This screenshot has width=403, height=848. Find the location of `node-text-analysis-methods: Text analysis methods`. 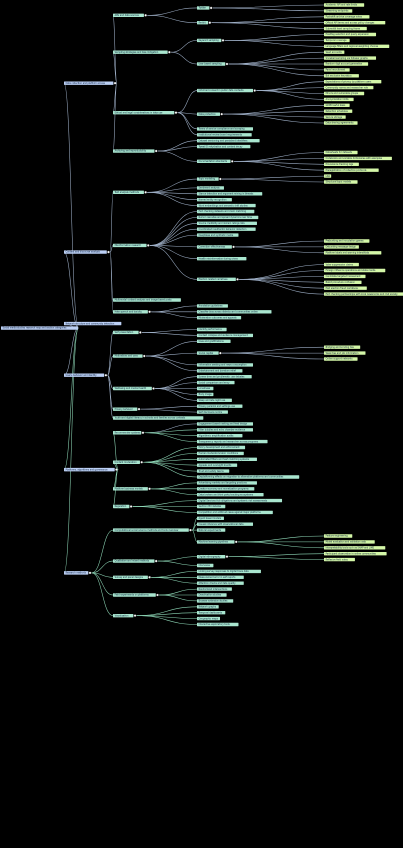

node-text-analysis-methods: Text analysis methods is located at coordinates (130, 192).